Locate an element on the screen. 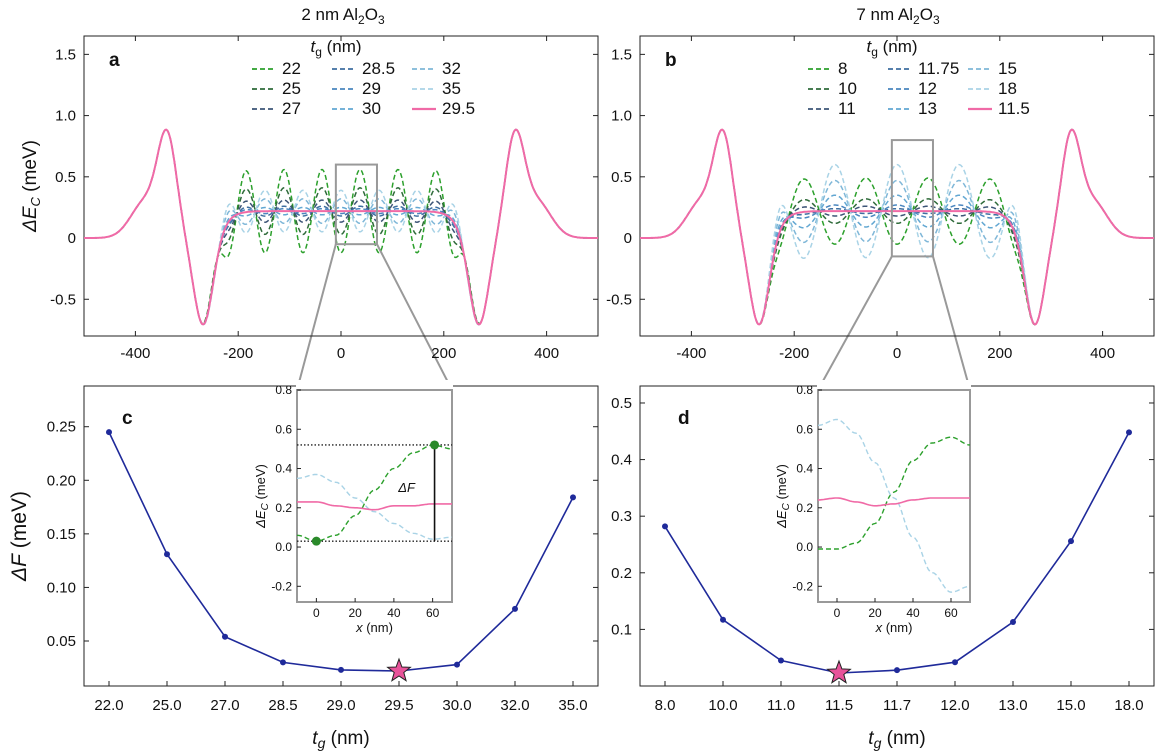  legend-entry-22: 22 is located at coordinates (291, 68).